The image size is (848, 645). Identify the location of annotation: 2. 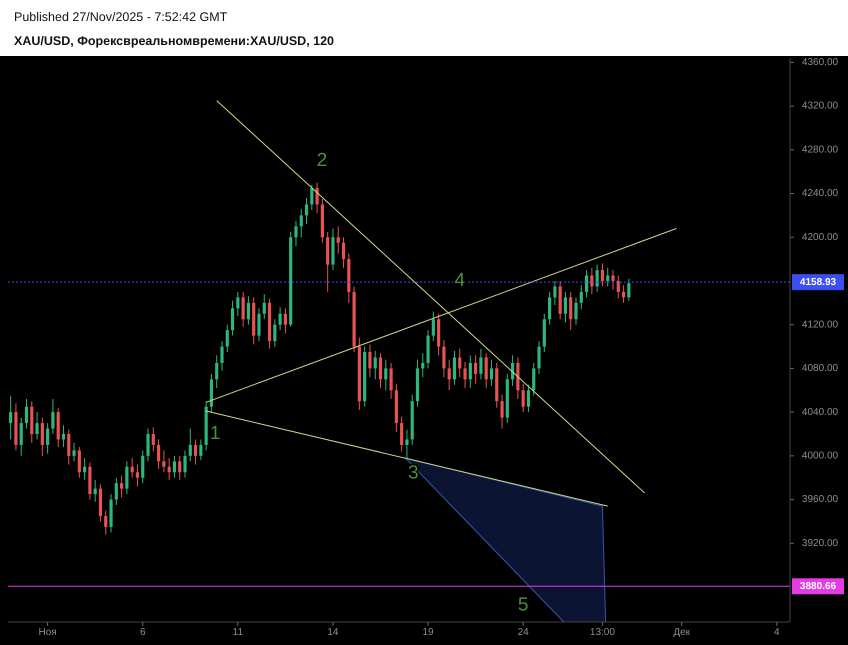
(322, 160).